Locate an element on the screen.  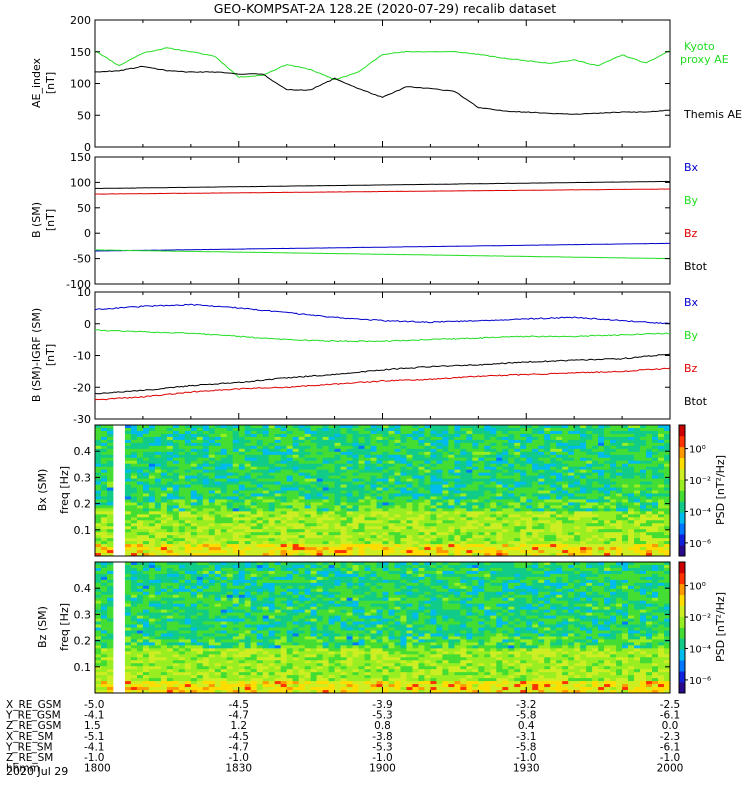
y-axis-unit: [nT] is located at coordinates (50, 220).